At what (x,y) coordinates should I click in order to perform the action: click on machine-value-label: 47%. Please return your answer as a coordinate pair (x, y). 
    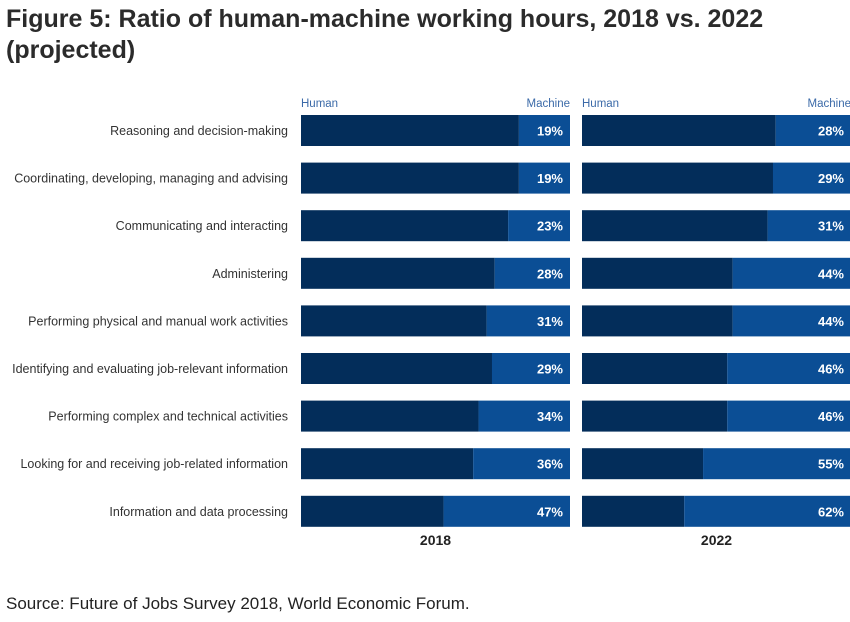
    Looking at the image, I should click on (550, 511).